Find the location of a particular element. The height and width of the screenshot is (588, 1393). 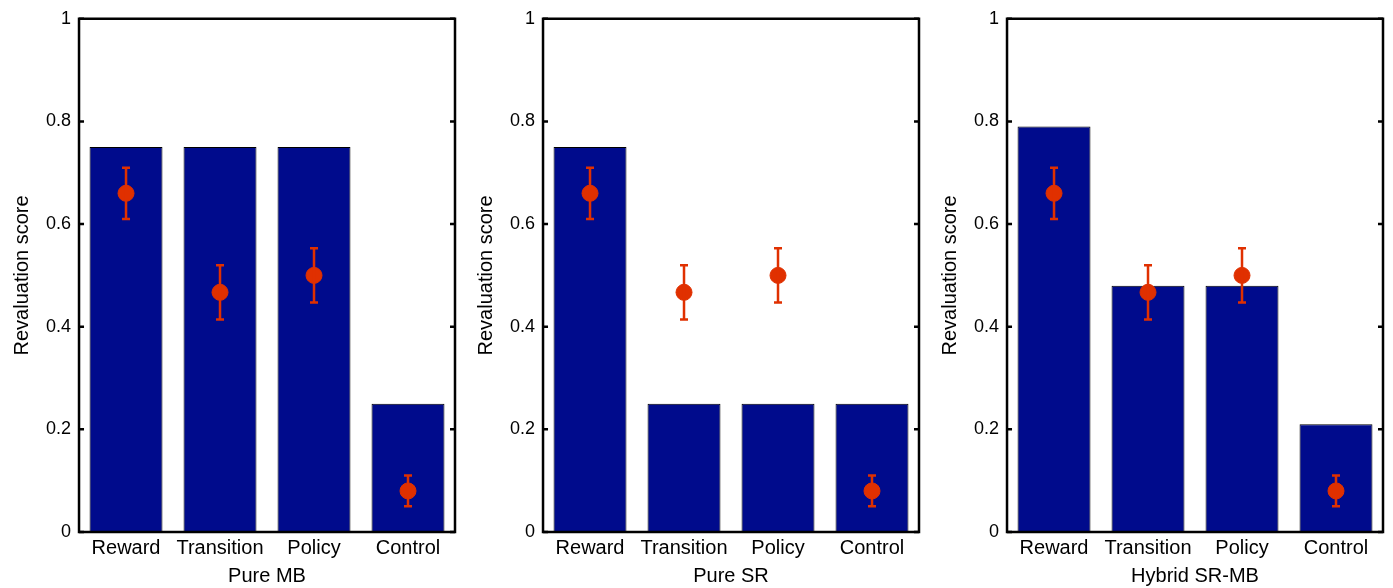

x-axis-title: Pure SR is located at coordinates (731, 574).